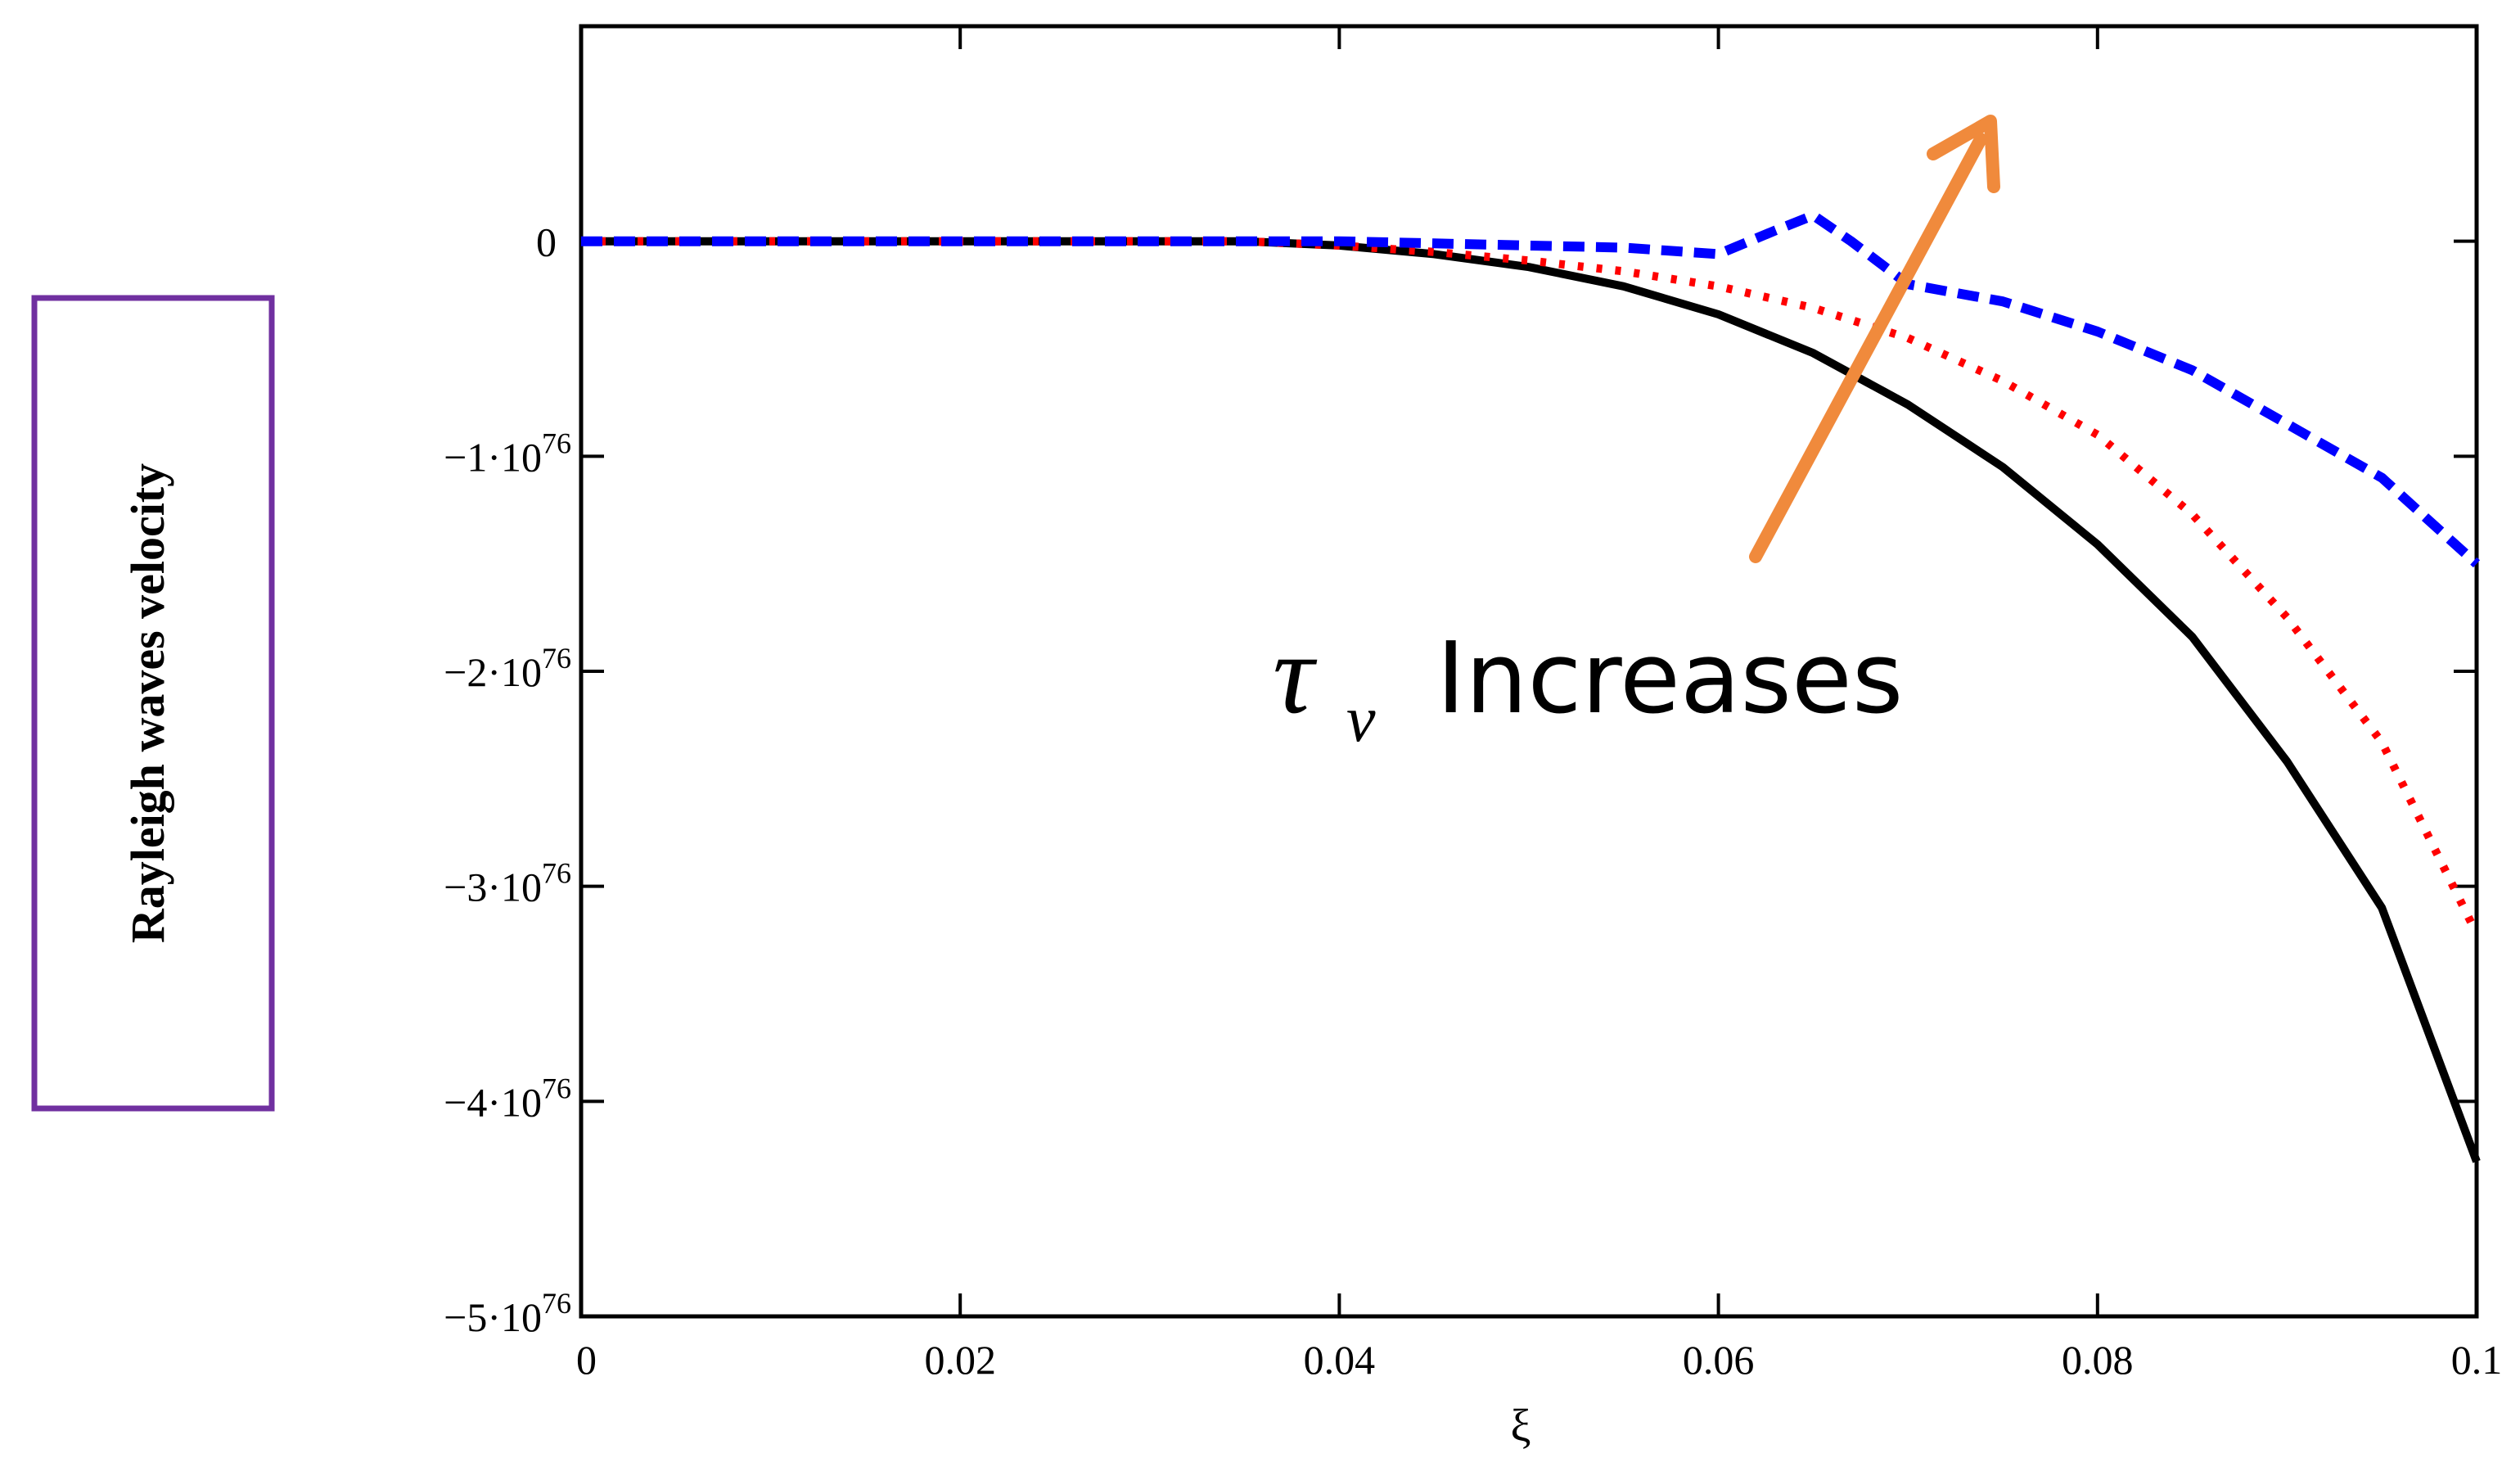 The height and width of the screenshot is (1467, 2520). I want to click on x-axis-label: ξ, so click(1521, 1426).